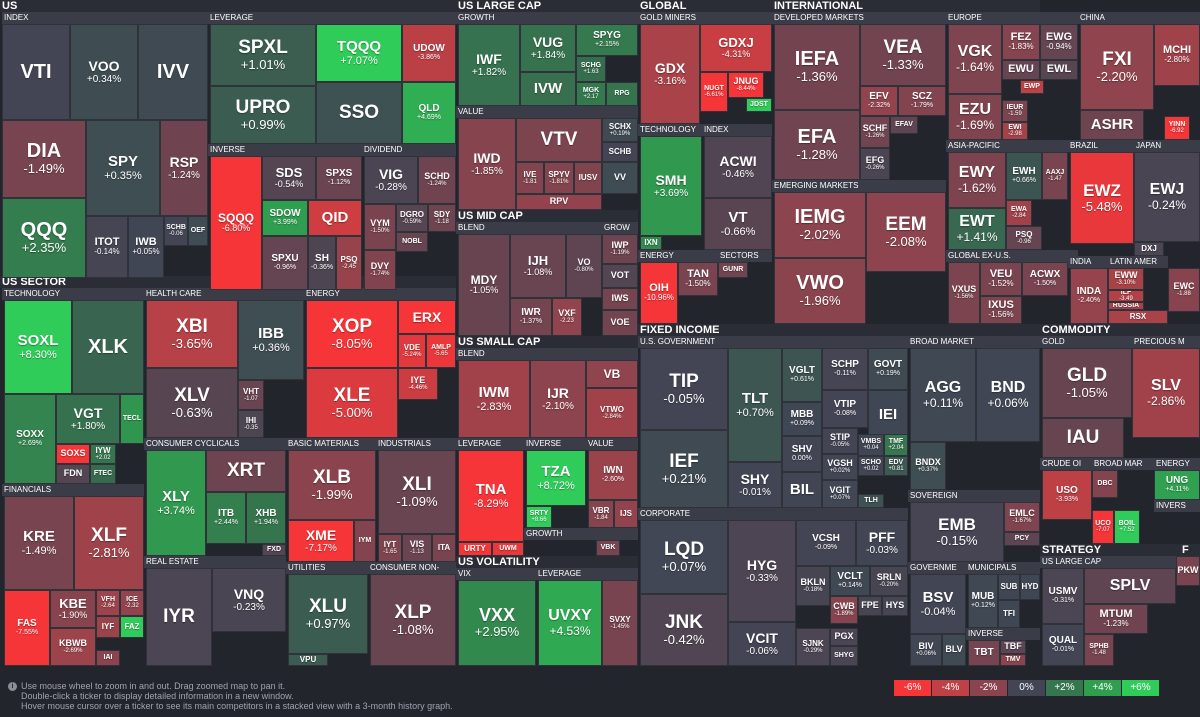  I want to click on ticker-tile: TECL, so click(132, 419).